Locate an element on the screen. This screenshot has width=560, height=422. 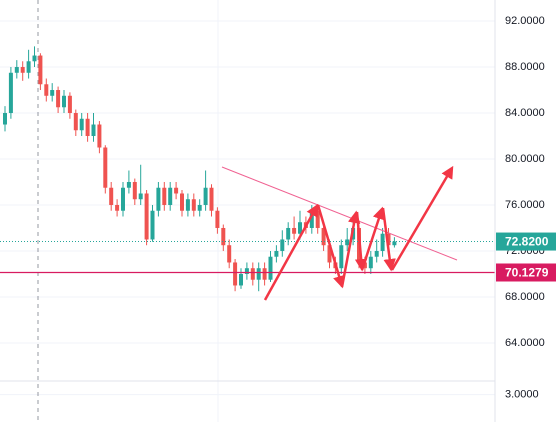
y-tick-label: 64.0000 is located at coordinates (525, 343).